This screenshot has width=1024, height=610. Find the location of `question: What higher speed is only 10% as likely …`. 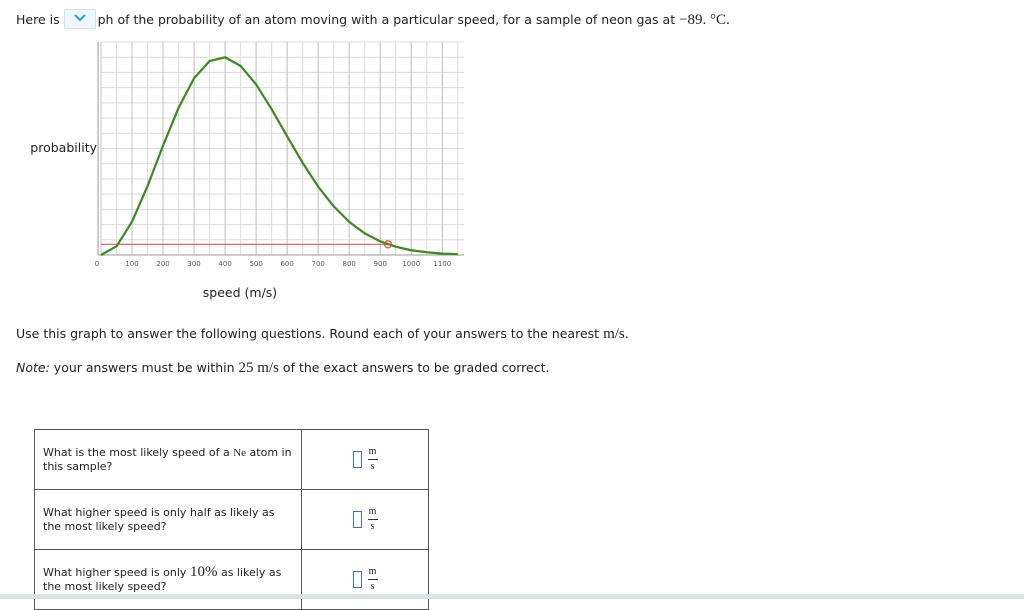

question: What higher speed is only 10% as likely … is located at coordinates (168, 579).